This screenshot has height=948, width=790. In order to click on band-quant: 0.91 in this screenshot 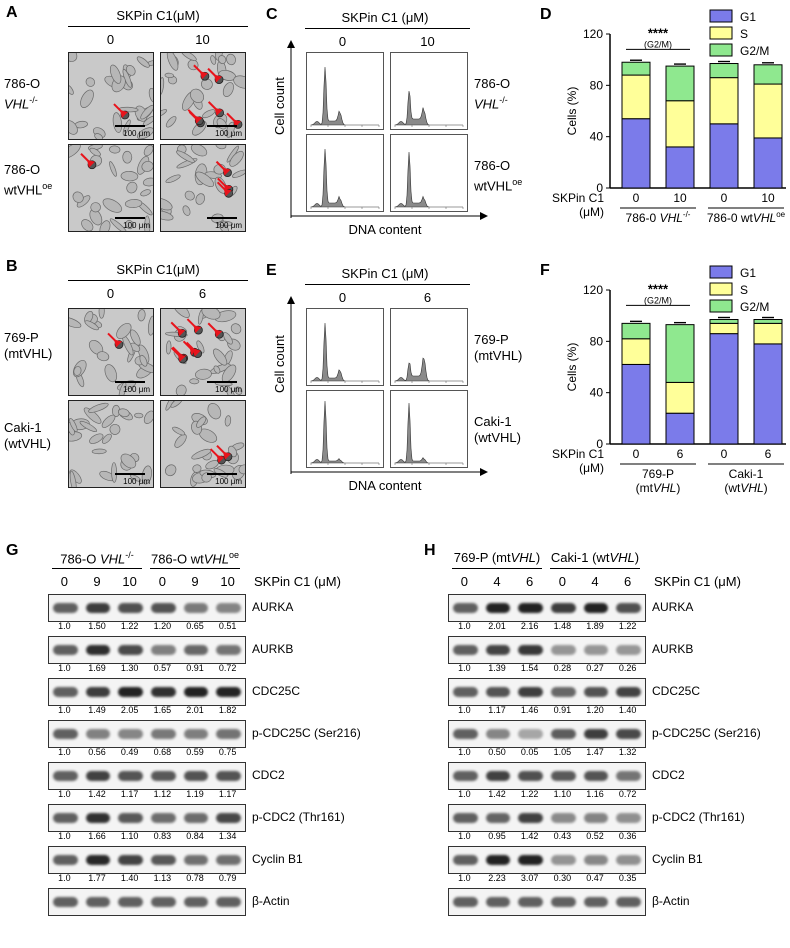, I will do `click(195, 668)`.